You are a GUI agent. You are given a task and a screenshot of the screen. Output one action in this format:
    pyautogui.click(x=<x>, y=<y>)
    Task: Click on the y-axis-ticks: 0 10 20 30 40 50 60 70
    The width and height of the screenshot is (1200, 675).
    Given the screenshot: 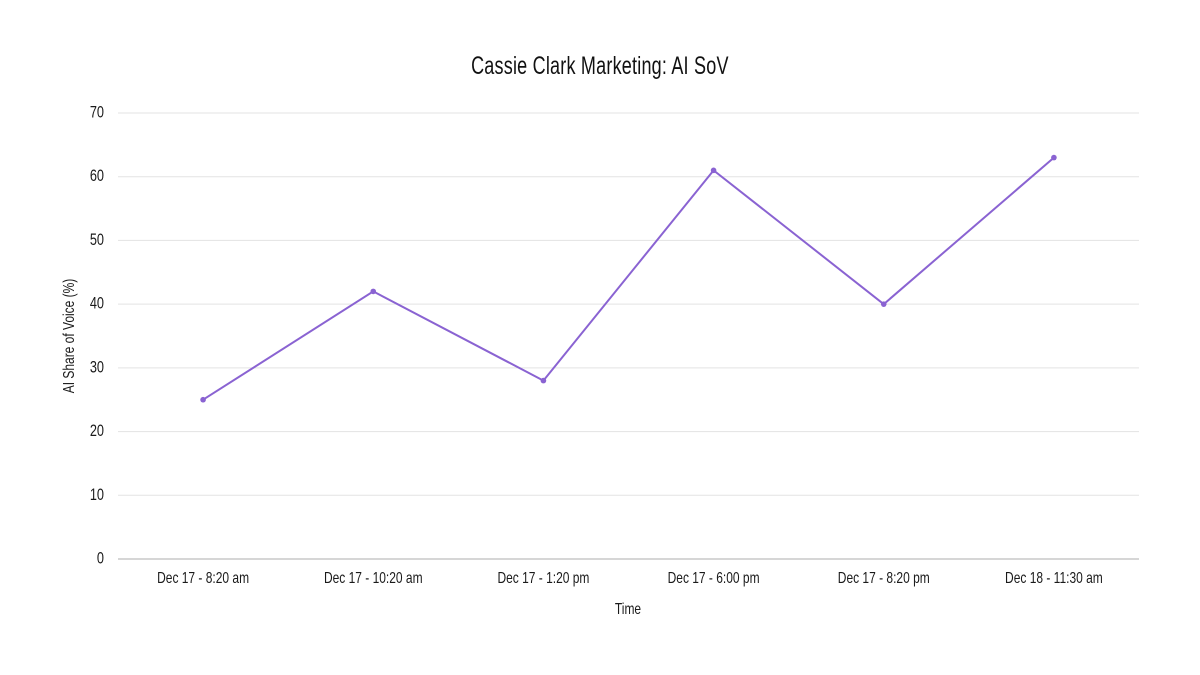 What is the action you would take?
    pyautogui.click(x=97, y=335)
    